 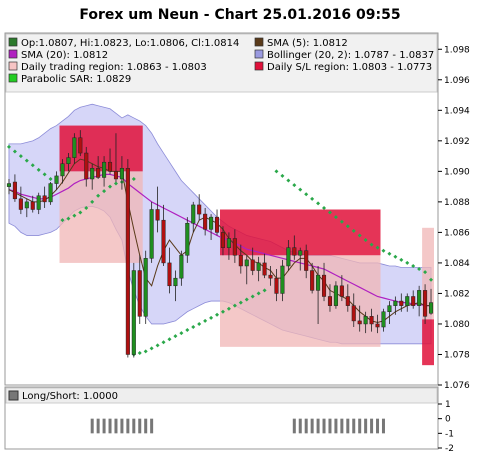 I want to click on long-short-bars, so click(x=237, y=426).